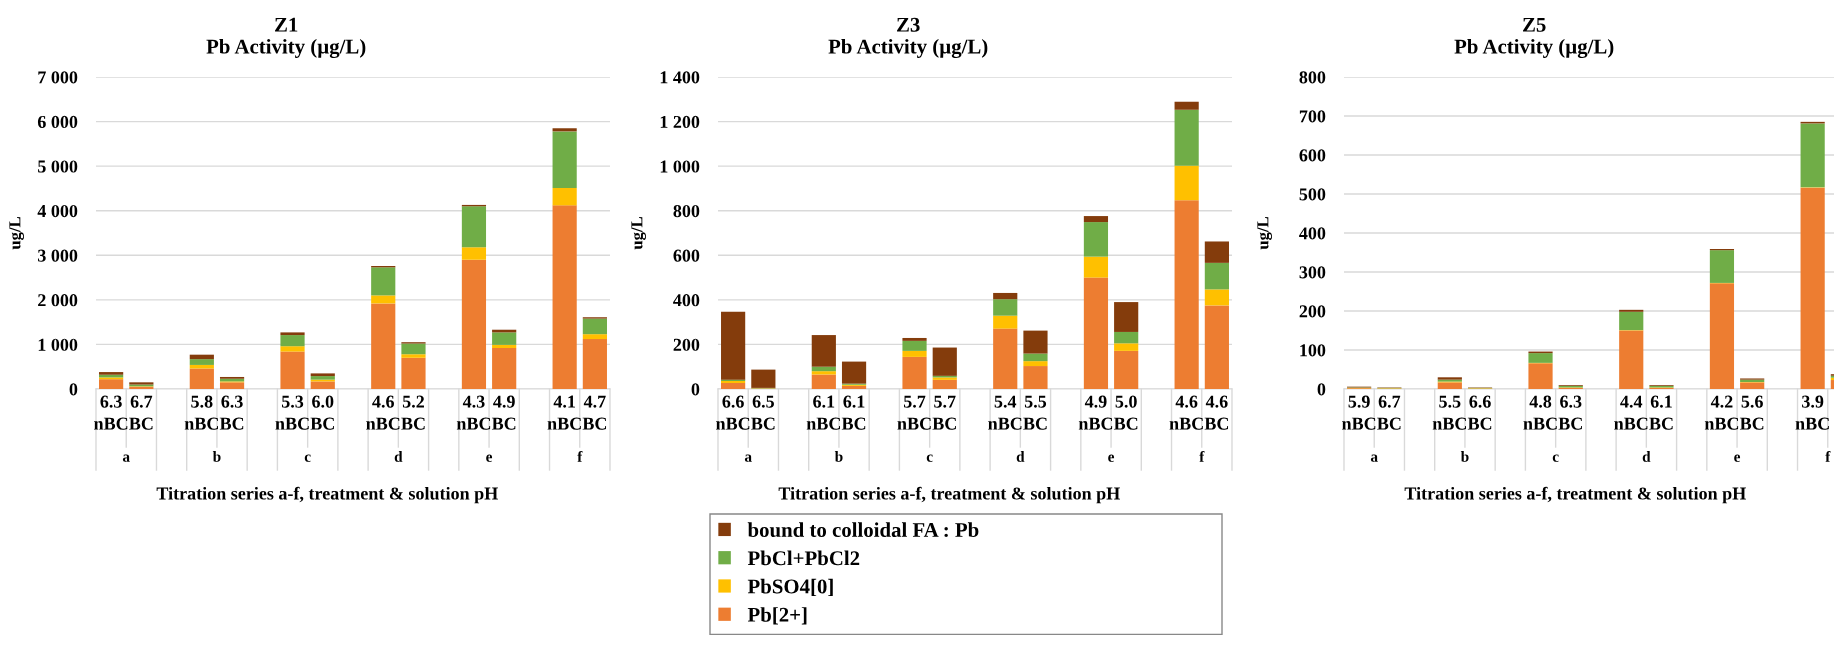 The image size is (1834, 651). What do you see at coordinates (58, 77) in the screenshot?
I see `y-tick-label: 7 000` at bounding box center [58, 77].